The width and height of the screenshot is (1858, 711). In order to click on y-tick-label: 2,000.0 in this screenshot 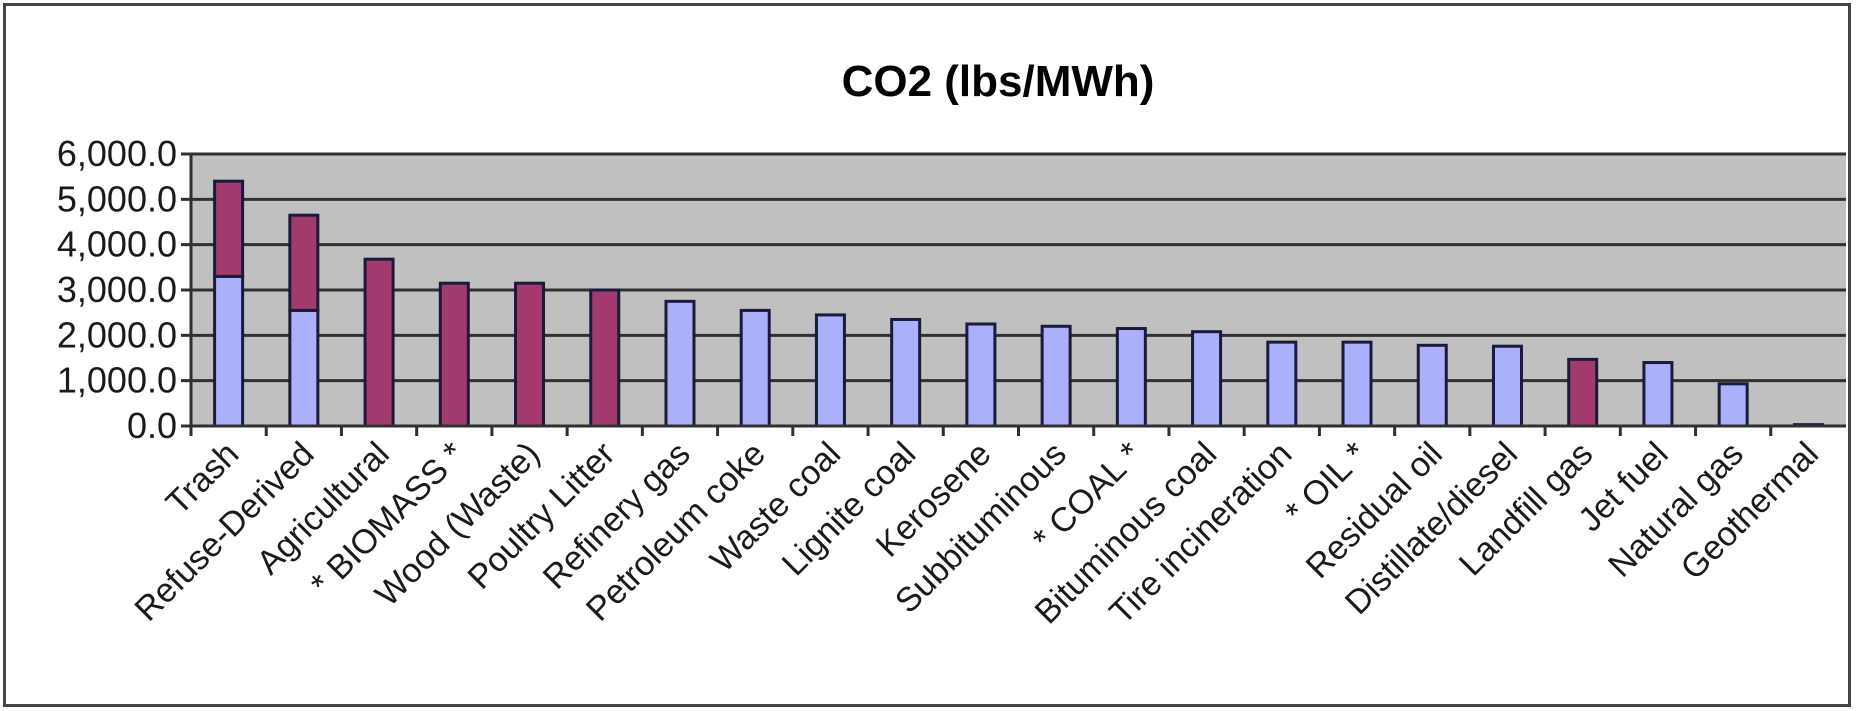, I will do `click(117, 334)`.